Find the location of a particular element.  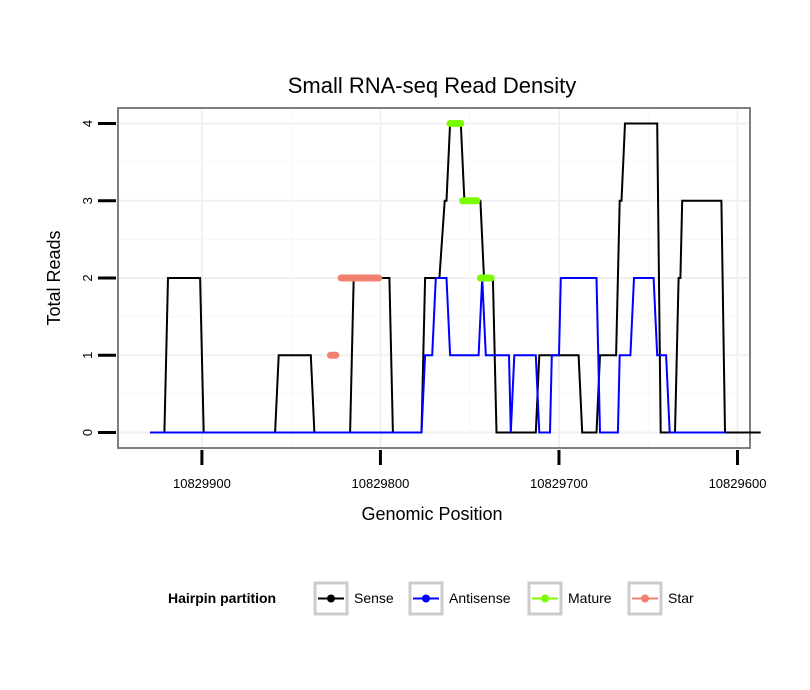

x-tick-label: 10829900 is located at coordinates (202, 483).